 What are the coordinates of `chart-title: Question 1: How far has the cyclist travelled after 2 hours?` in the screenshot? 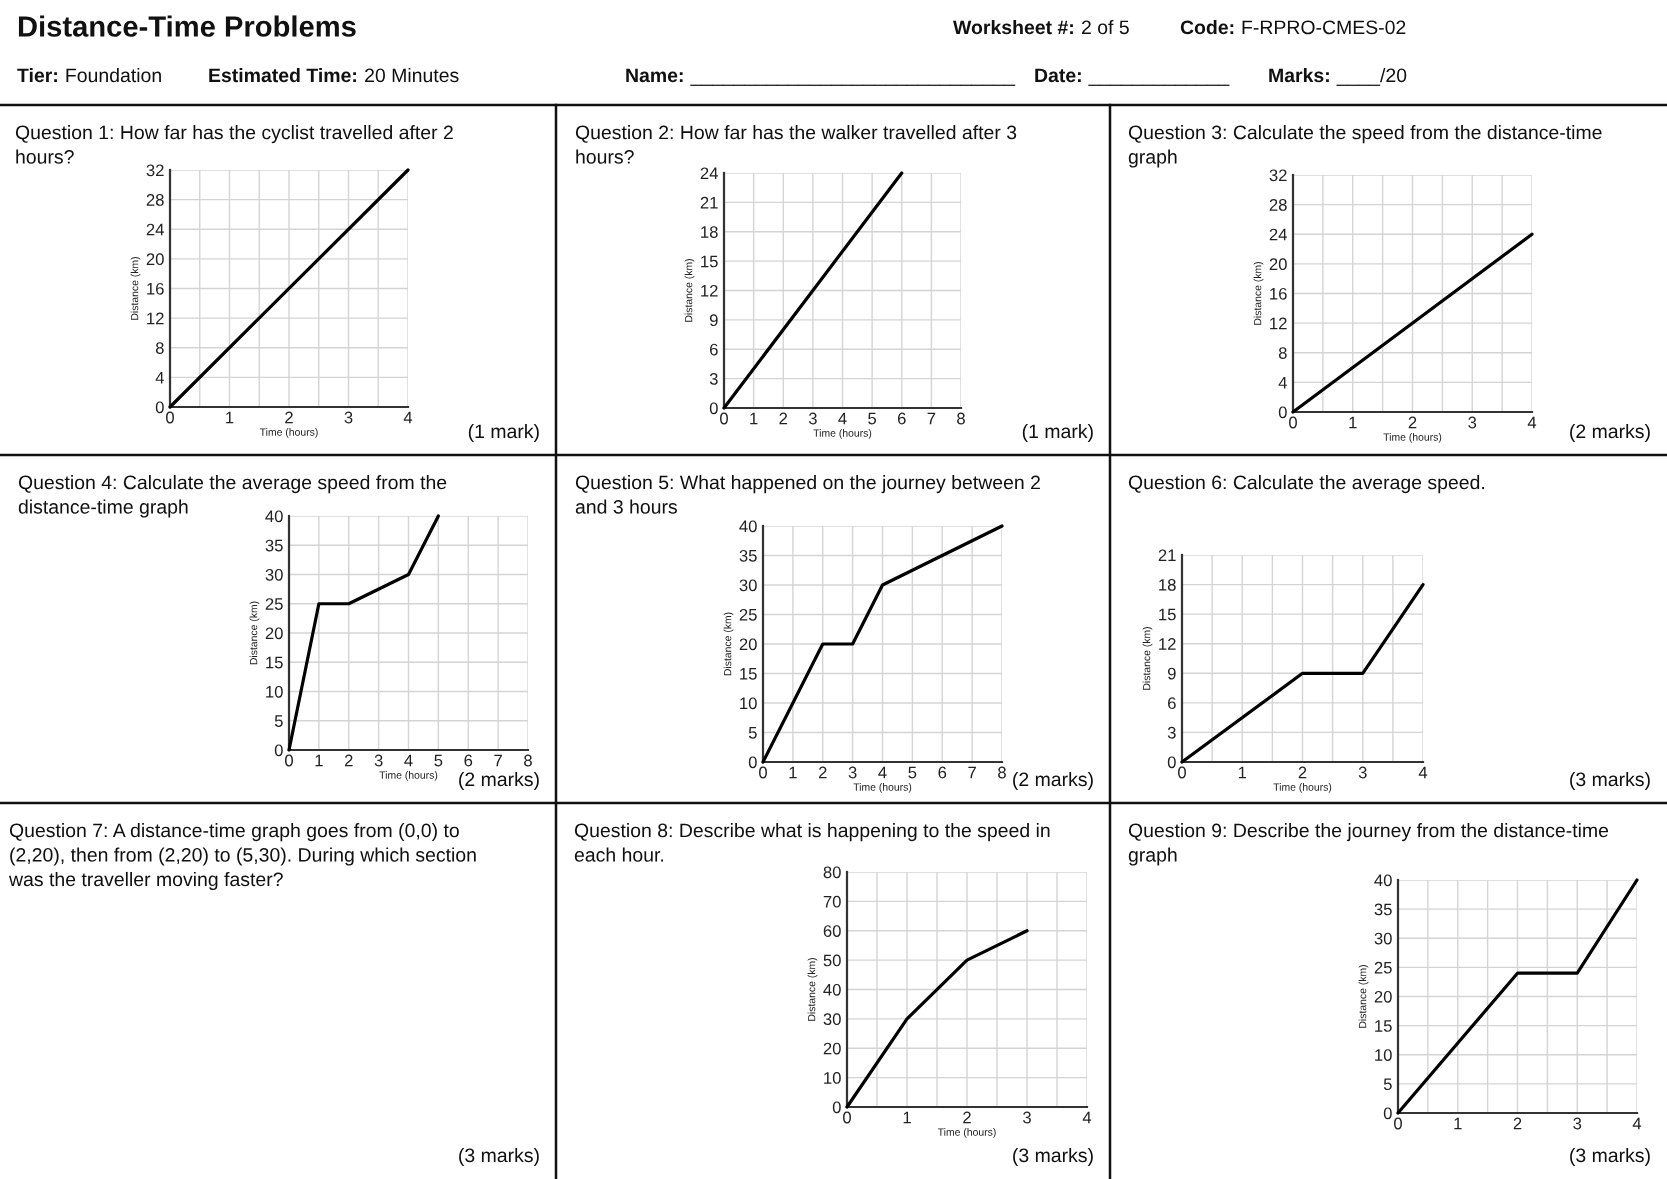 It's located at (234, 144).